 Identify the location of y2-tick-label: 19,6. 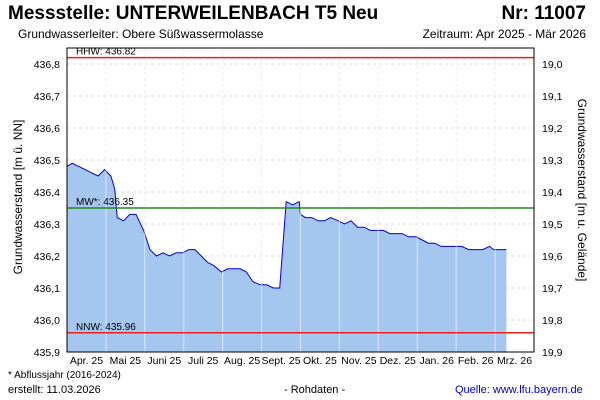
(552, 257).